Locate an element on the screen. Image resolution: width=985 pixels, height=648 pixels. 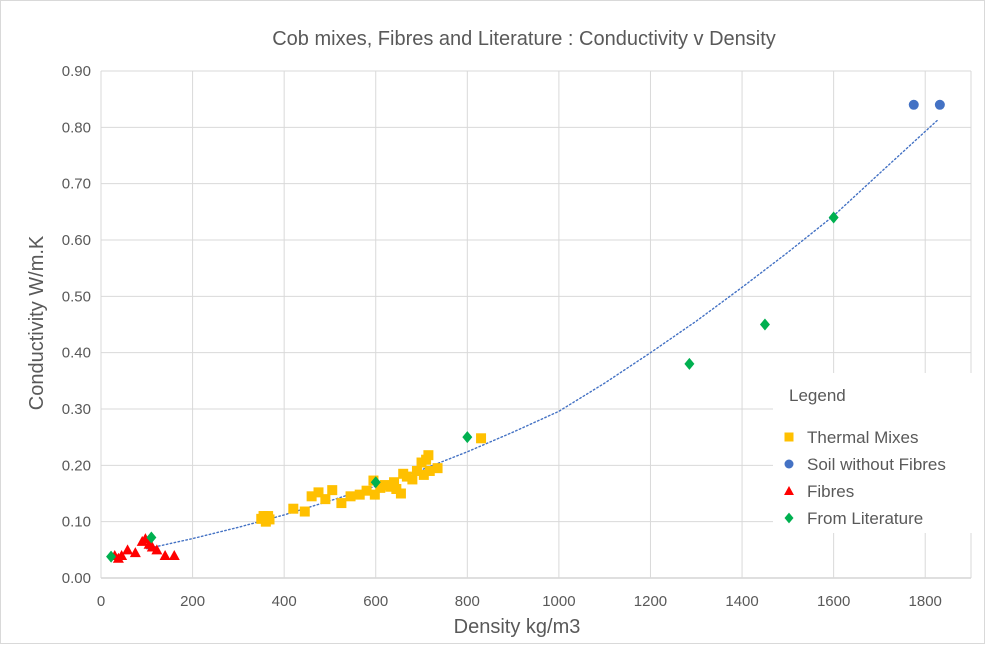
x-axis-title: Density kg/m3 is located at coordinates (517, 627).